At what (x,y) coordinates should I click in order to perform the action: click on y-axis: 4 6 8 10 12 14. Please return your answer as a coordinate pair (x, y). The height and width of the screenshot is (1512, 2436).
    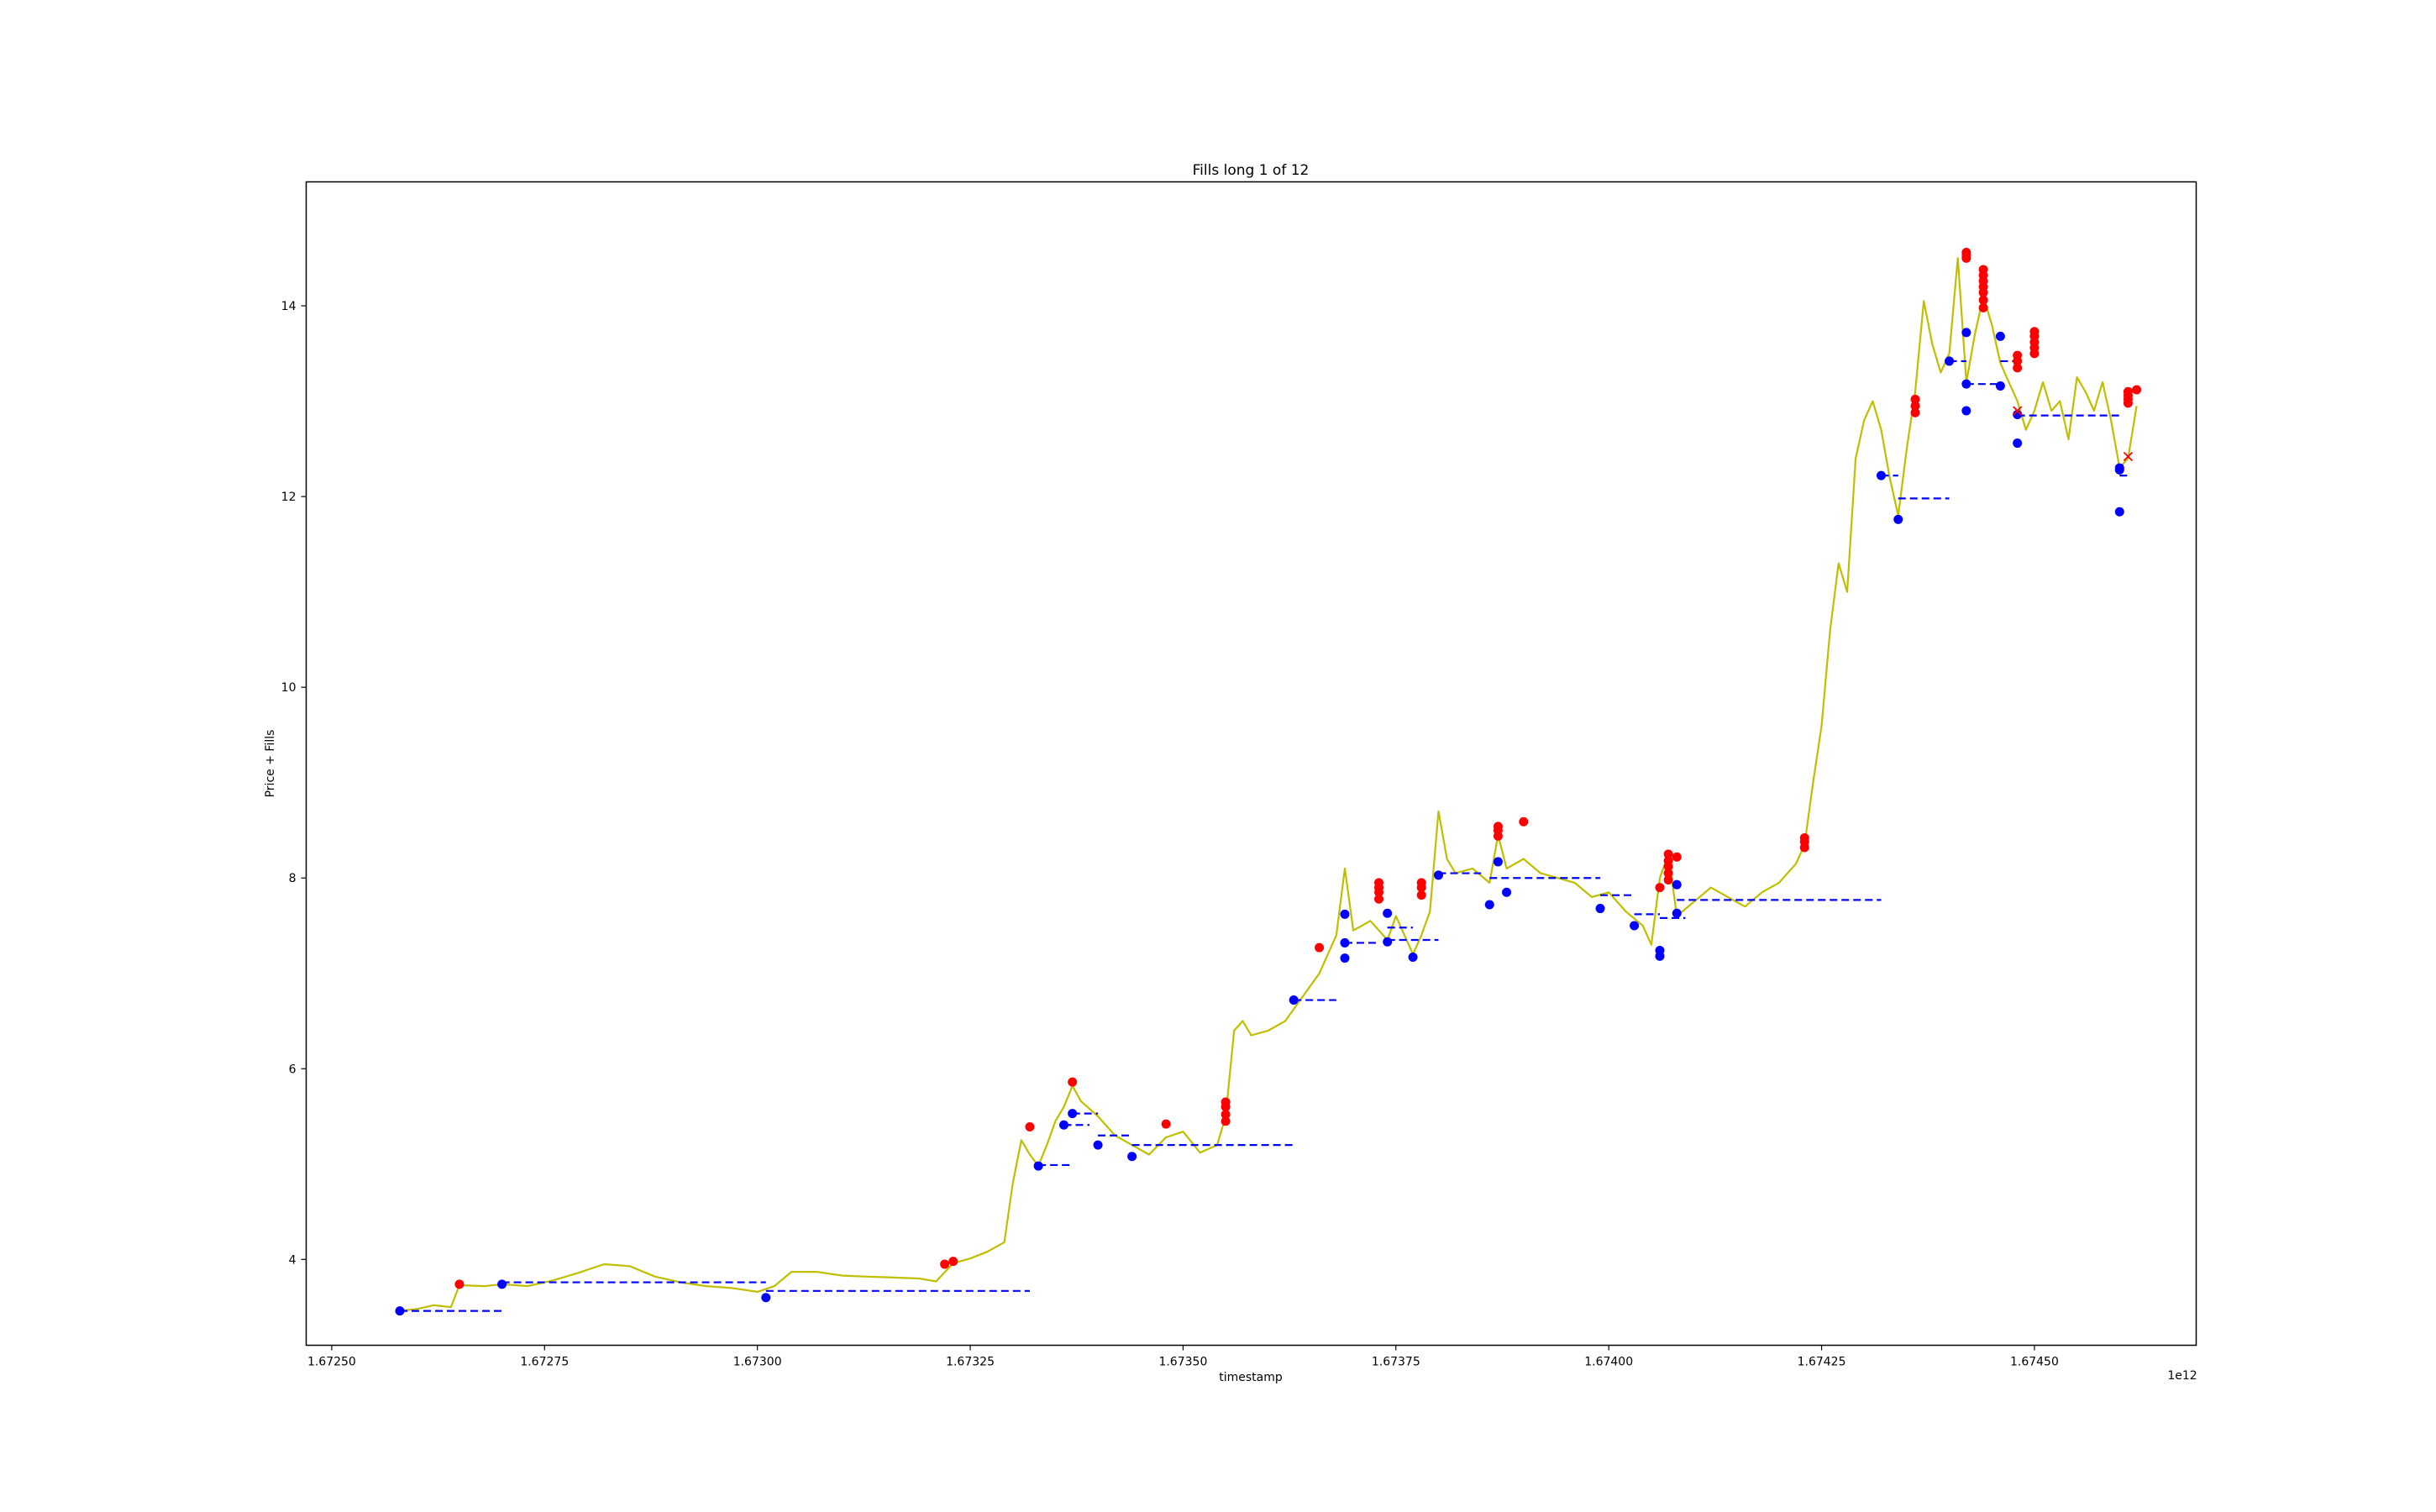
    Looking at the image, I should click on (294, 783).